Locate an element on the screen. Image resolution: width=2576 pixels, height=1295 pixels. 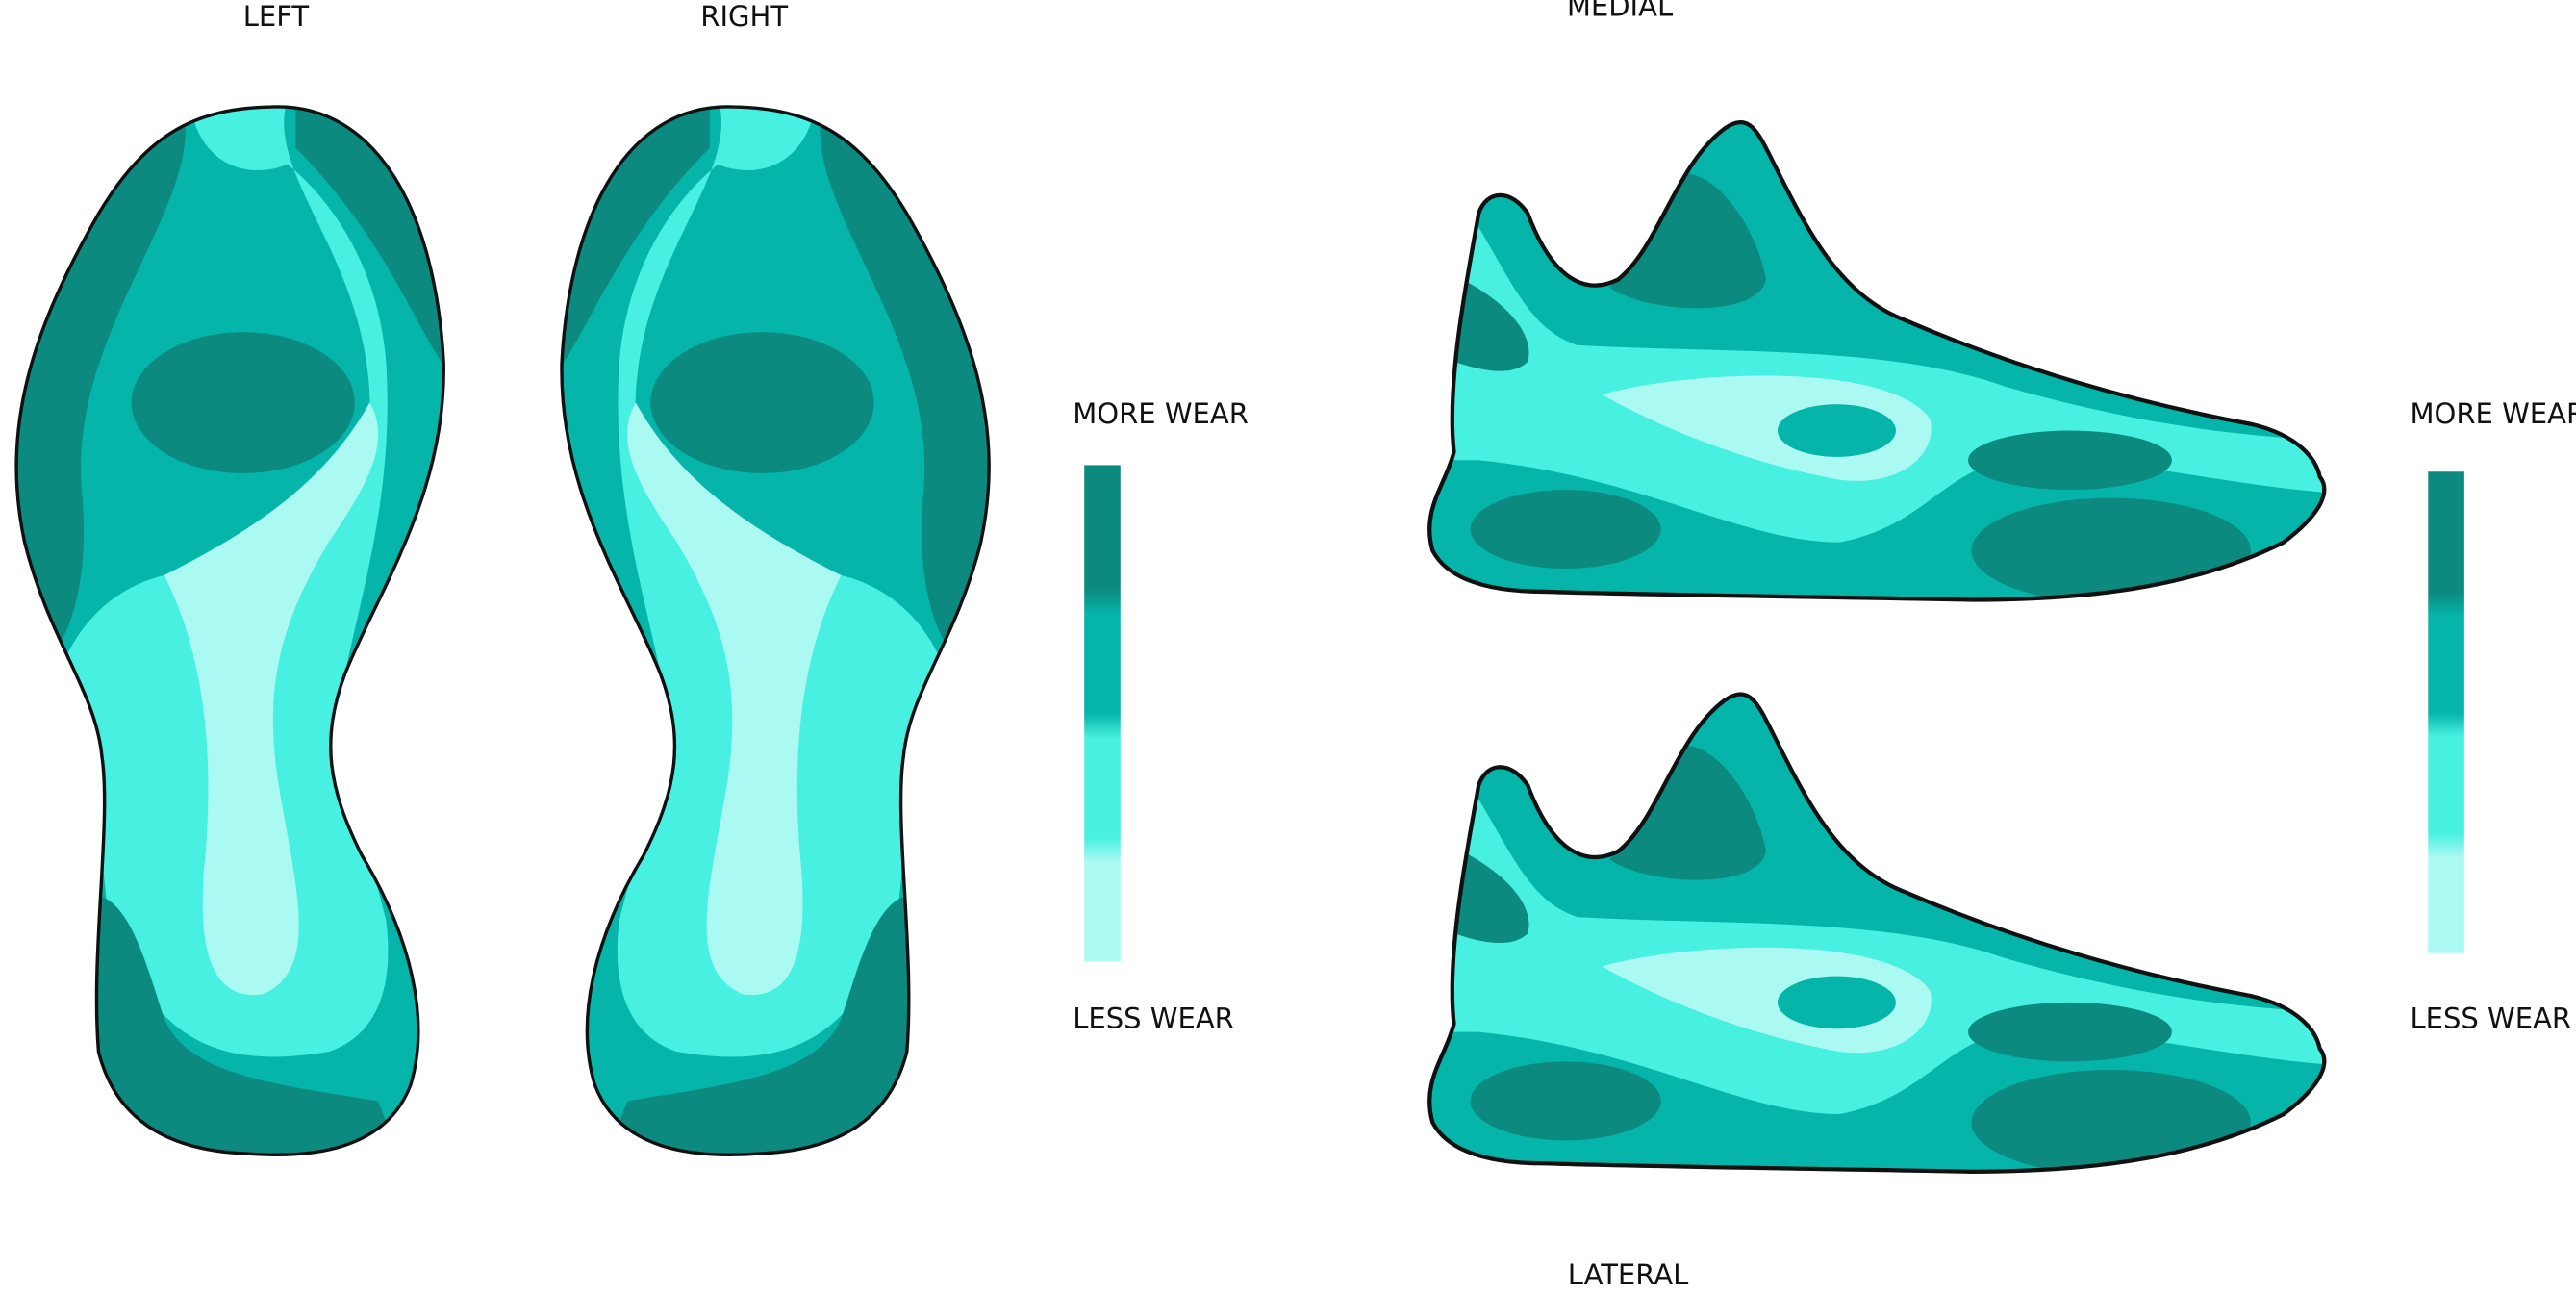
sole-label: LEFT is located at coordinates (276, 16).